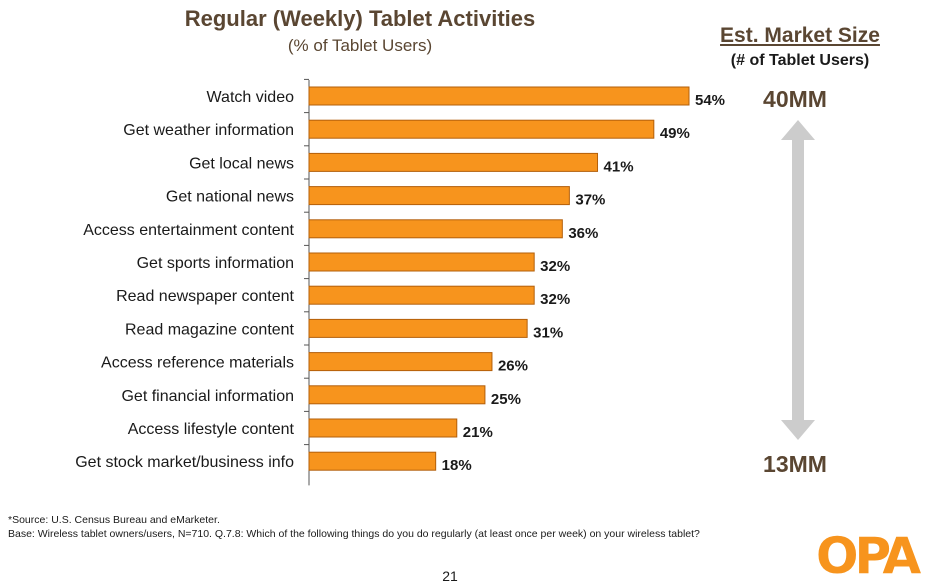 Image resolution: width=930 pixels, height=588 pixels. Describe the element at coordinates (450, 576) in the screenshot. I see `page-number: 21` at that location.